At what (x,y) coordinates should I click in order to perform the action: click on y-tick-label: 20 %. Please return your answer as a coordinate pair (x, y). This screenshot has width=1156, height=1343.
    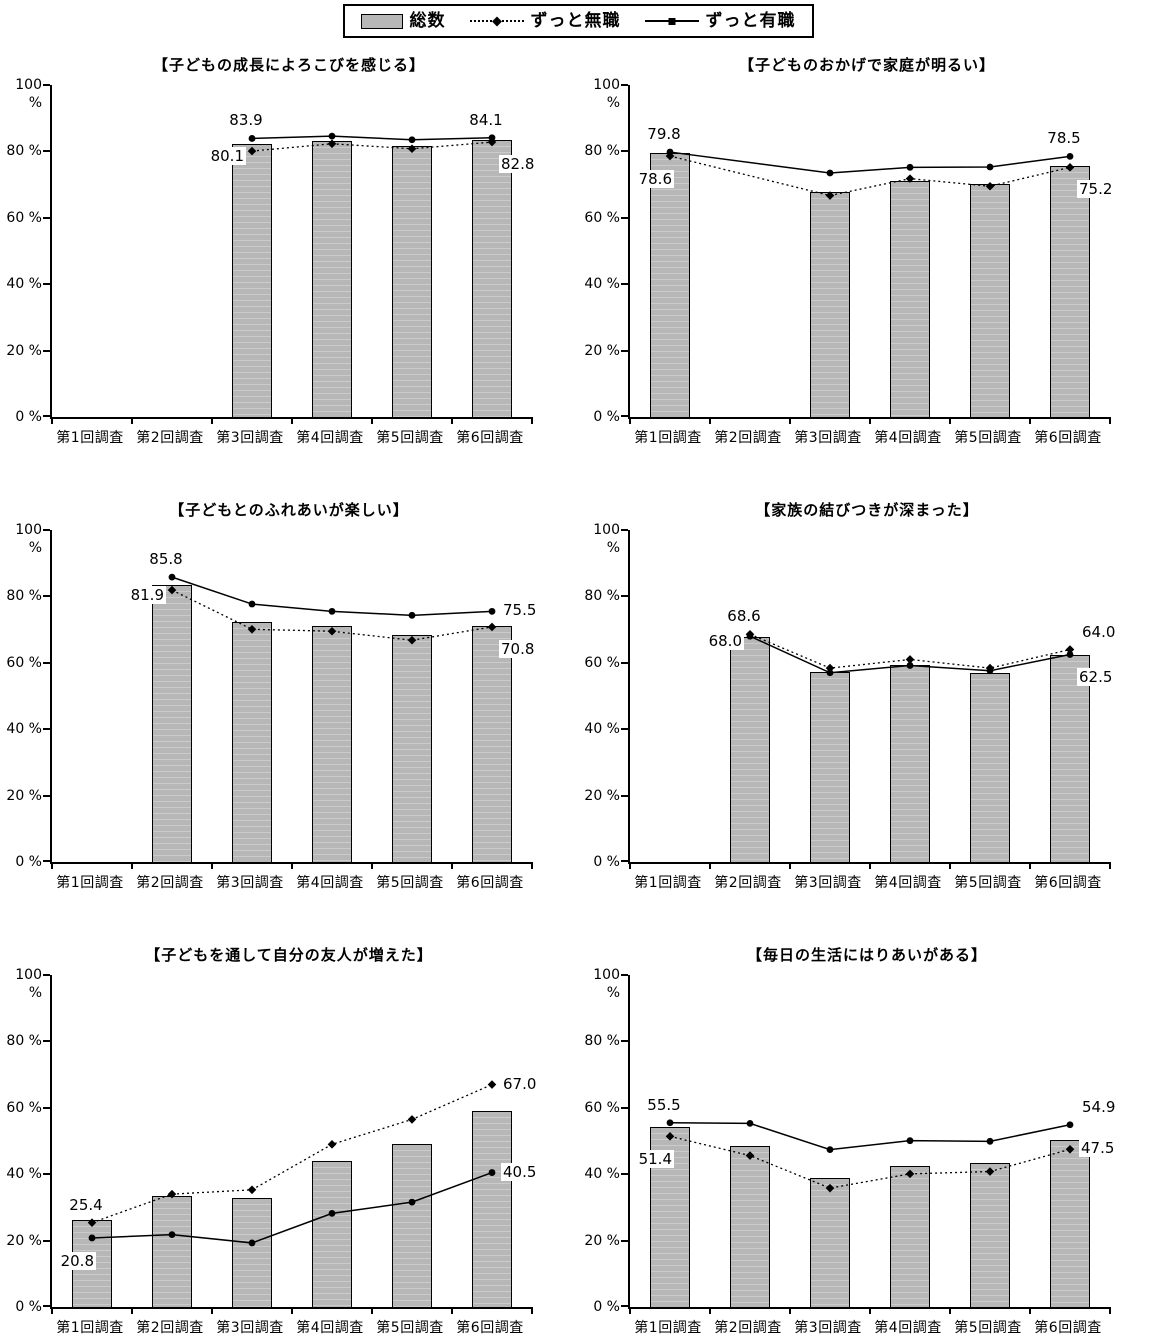
    Looking at the image, I should click on (602, 350).